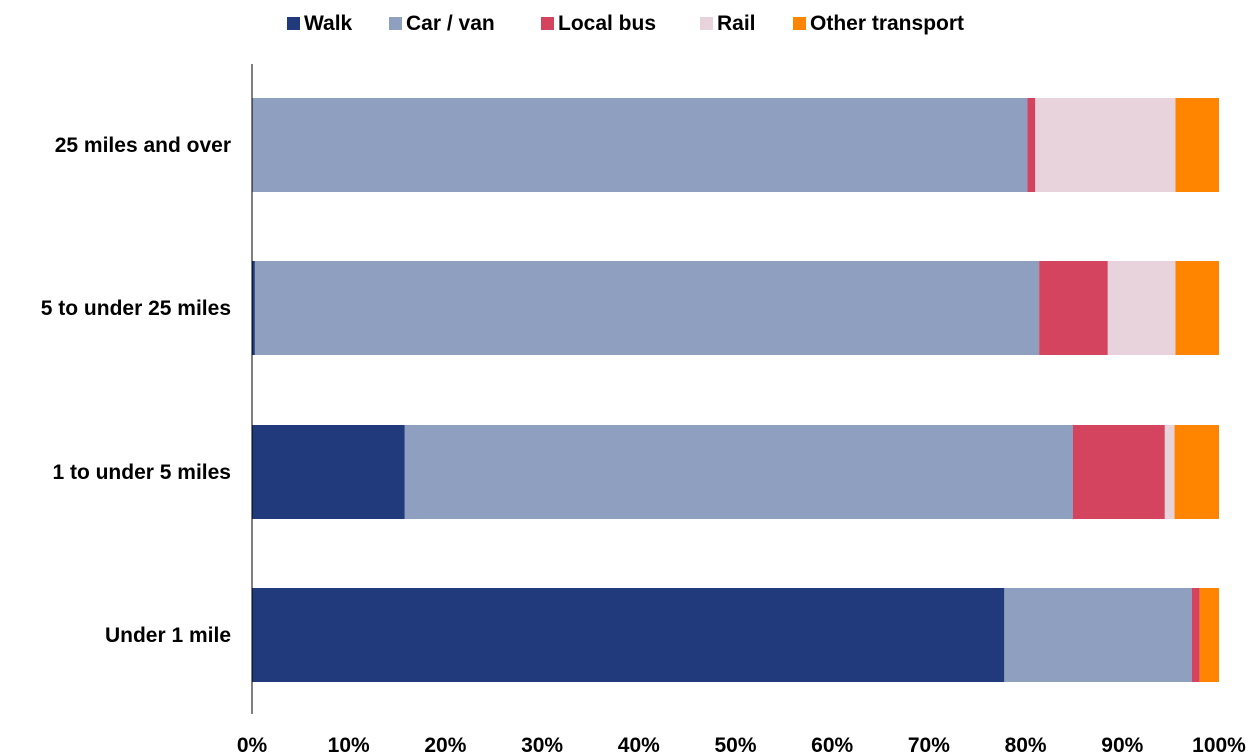  What do you see at coordinates (738, 472) in the screenshot?
I see `bar-car-van-1-to-under-5-miles` at bounding box center [738, 472].